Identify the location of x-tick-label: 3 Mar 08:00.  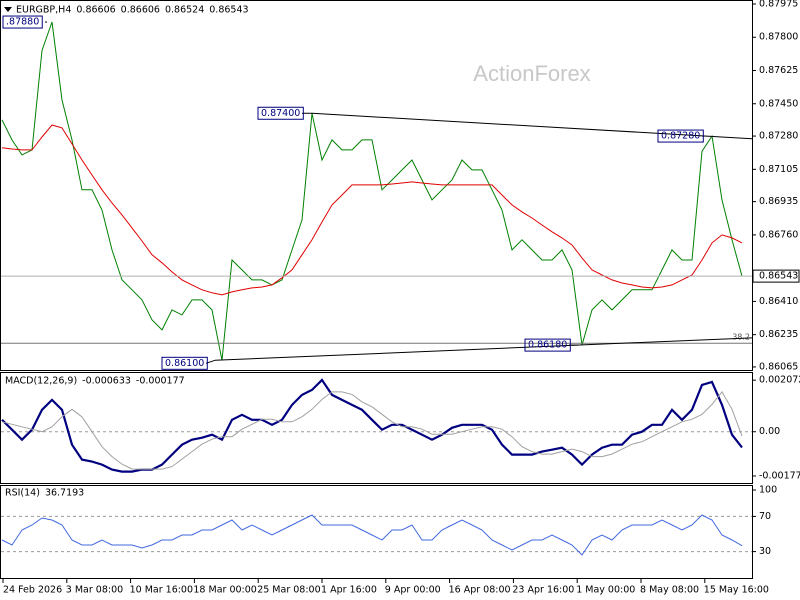
(94, 590).